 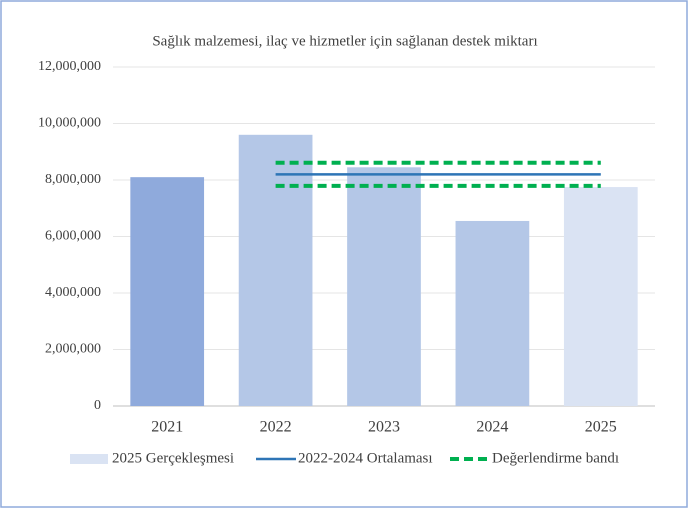 What do you see at coordinates (89, 459) in the screenshot?
I see `legend-swatch` at bounding box center [89, 459].